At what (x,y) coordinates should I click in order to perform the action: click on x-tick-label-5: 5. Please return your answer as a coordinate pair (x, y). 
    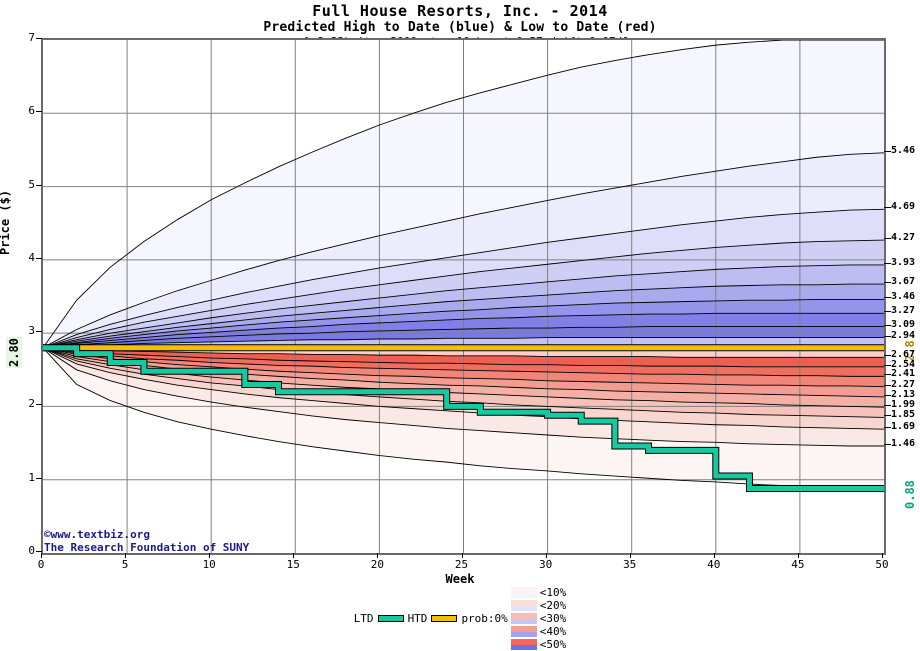
    Looking at the image, I should click on (125, 564).